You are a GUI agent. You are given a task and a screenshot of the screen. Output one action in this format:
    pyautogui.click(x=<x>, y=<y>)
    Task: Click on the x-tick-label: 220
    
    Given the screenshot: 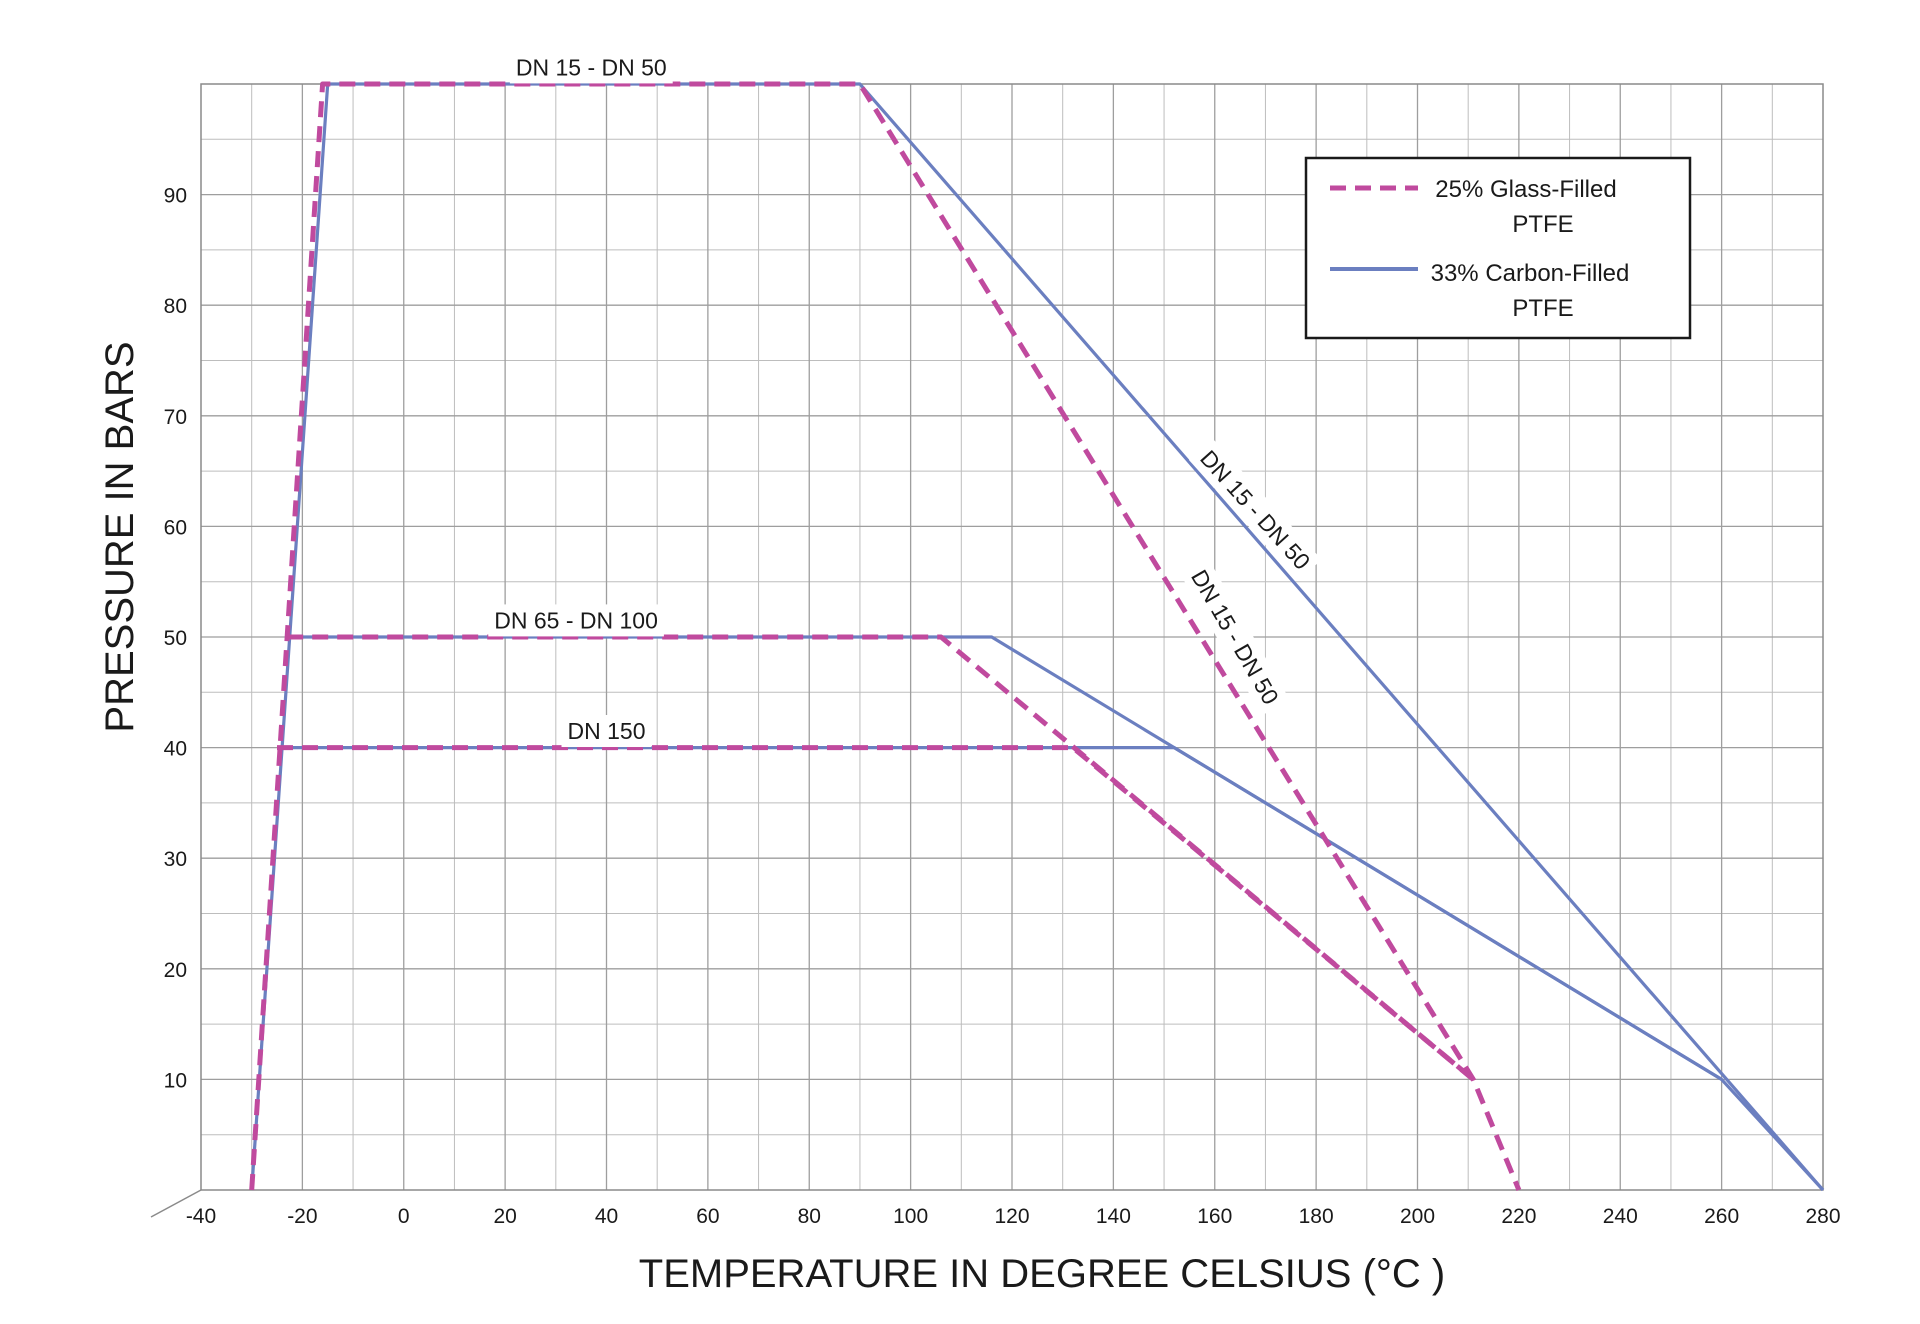 What is the action you would take?
    pyautogui.click(x=1518, y=1216)
    